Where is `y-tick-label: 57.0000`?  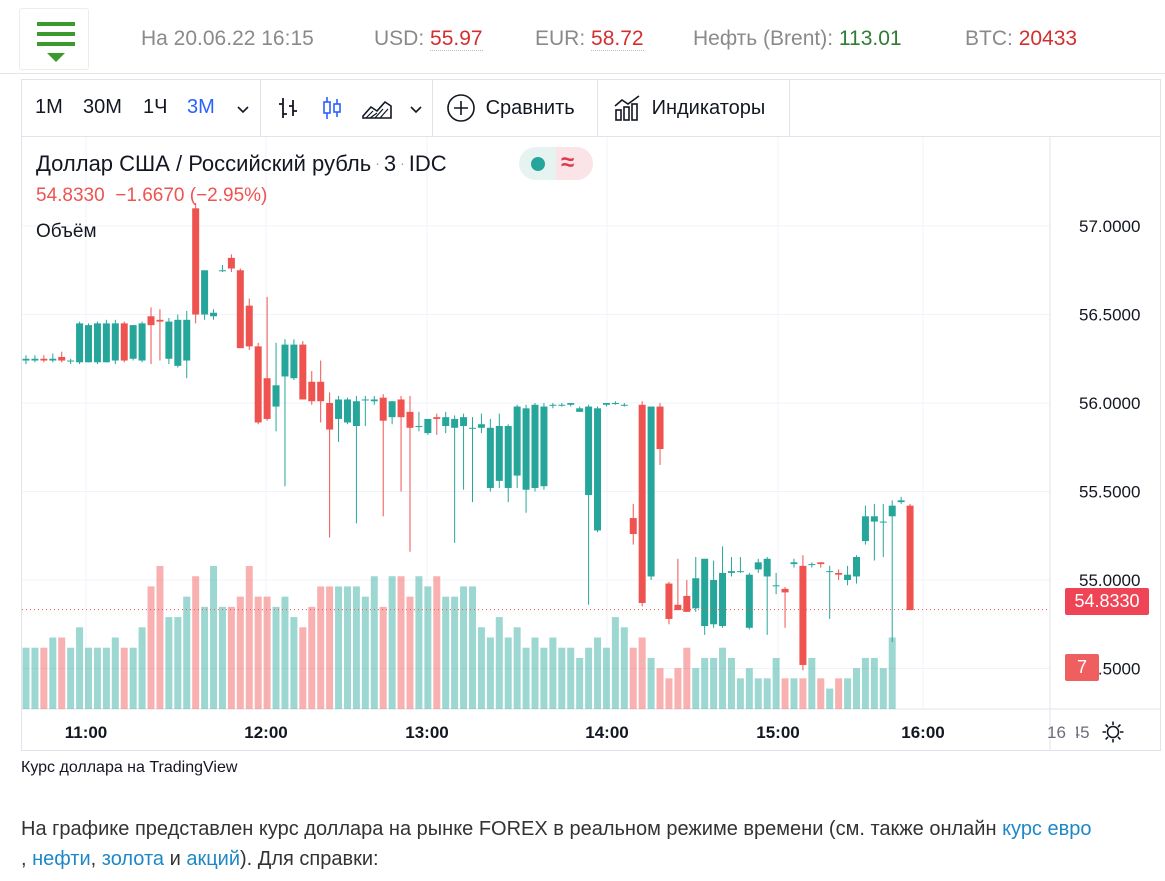 y-tick-label: 57.0000 is located at coordinates (1109, 226).